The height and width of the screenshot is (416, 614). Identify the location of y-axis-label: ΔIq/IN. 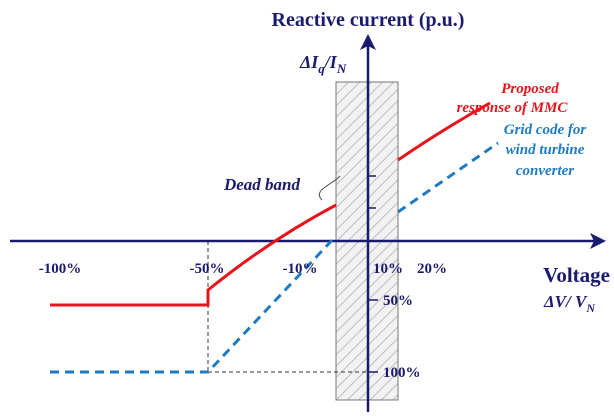
(323, 64).